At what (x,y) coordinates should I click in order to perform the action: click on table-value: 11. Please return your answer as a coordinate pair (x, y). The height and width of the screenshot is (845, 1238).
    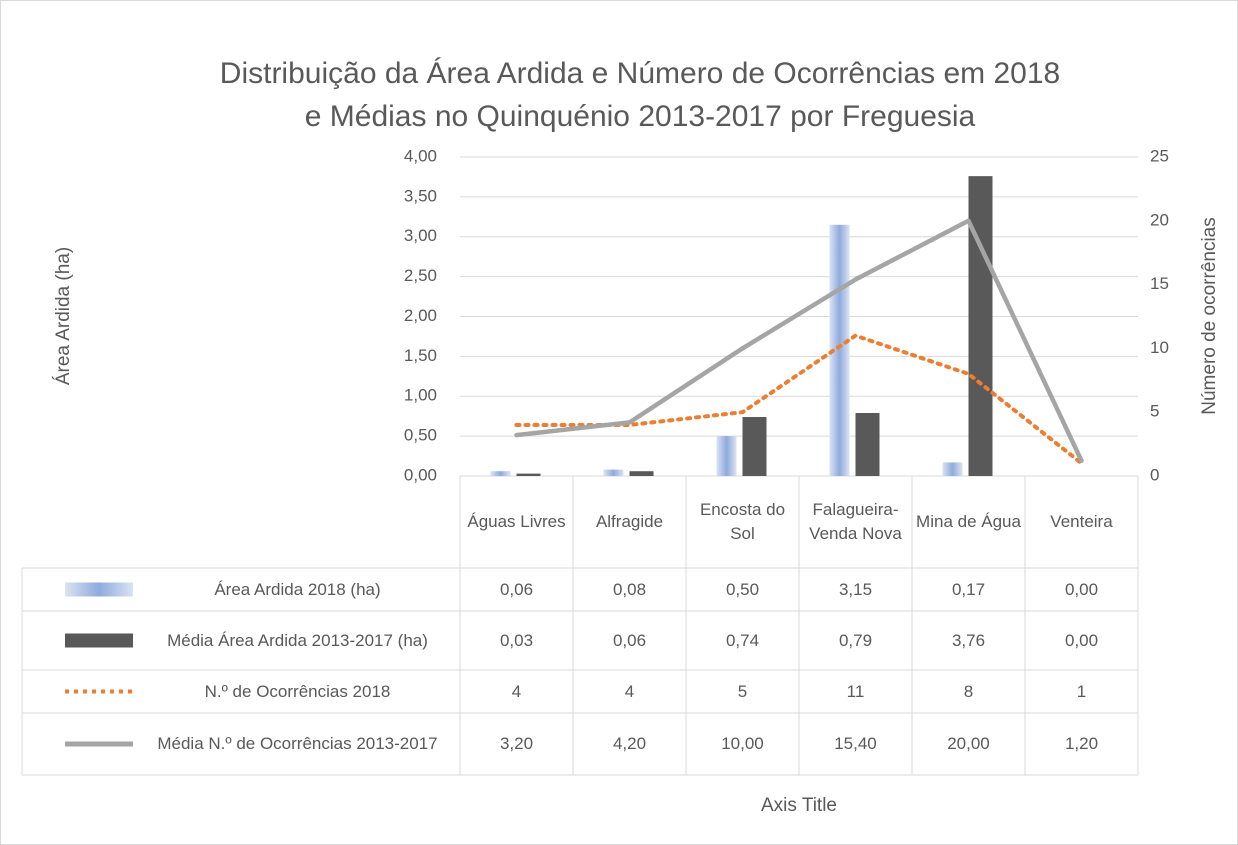
    Looking at the image, I should click on (855, 691).